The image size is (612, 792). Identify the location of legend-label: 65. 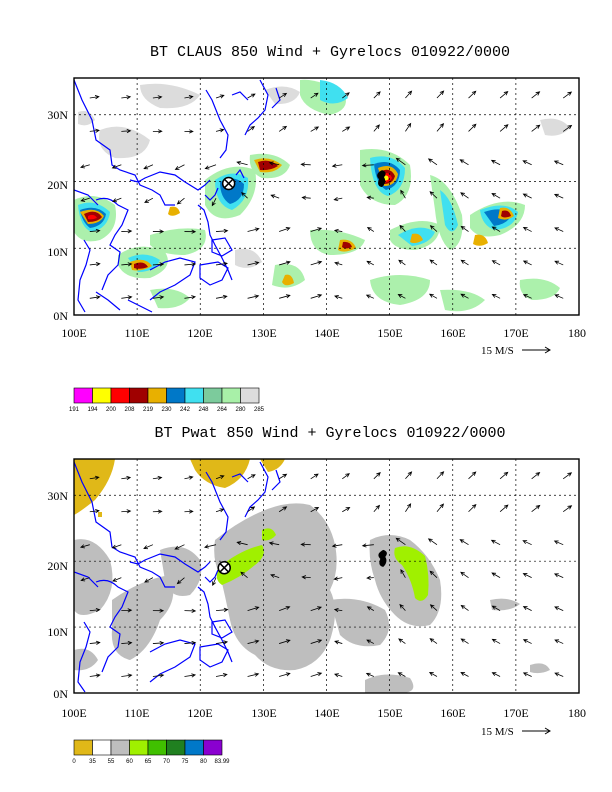
(148, 762).